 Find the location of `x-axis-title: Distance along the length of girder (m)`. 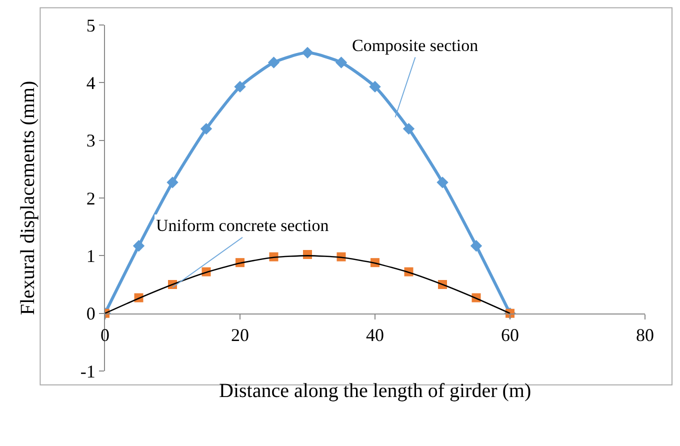

x-axis-title: Distance along the length of girder (m) is located at coordinates (375, 391).